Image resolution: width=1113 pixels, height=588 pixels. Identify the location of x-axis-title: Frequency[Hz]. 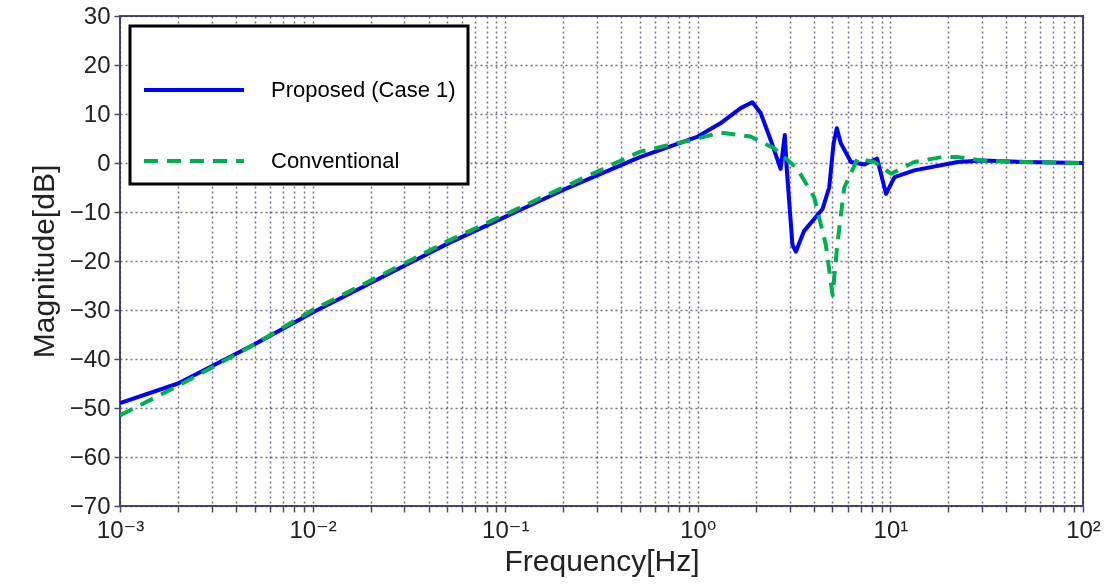
(602, 560).